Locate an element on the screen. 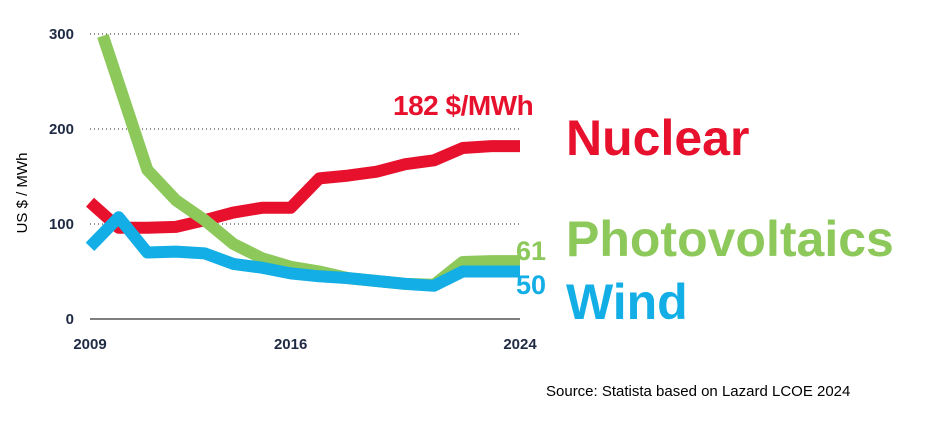 This screenshot has height=426, width=934. photovoltaics-end-label: 61 is located at coordinates (531, 251).